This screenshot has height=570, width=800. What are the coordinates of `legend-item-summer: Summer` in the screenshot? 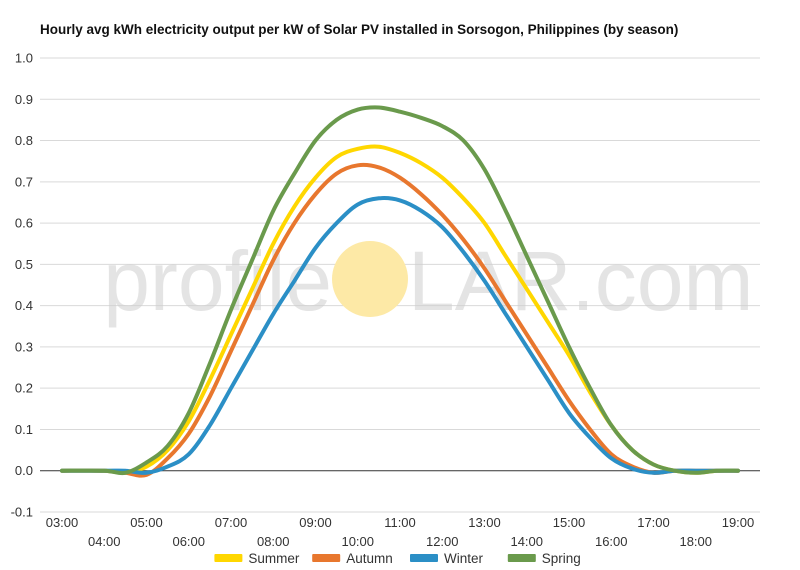 It's located at (257, 558).